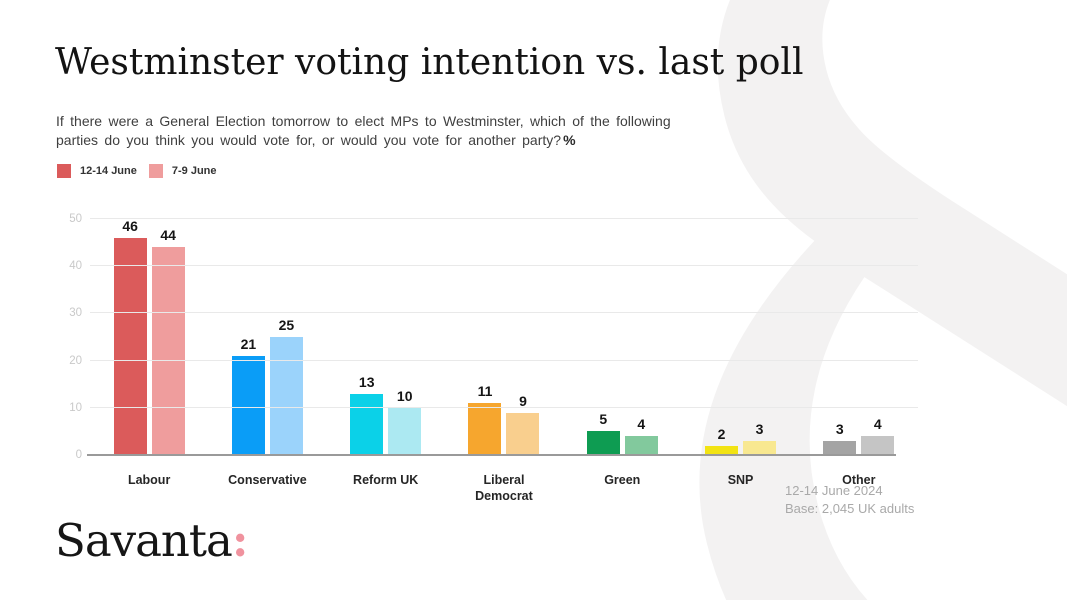 This screenshot has height=600, width=1067. Describe the element at coordinates (75, 360) in the screenshot. I see `y-axis-tick-label: 20` at that location.